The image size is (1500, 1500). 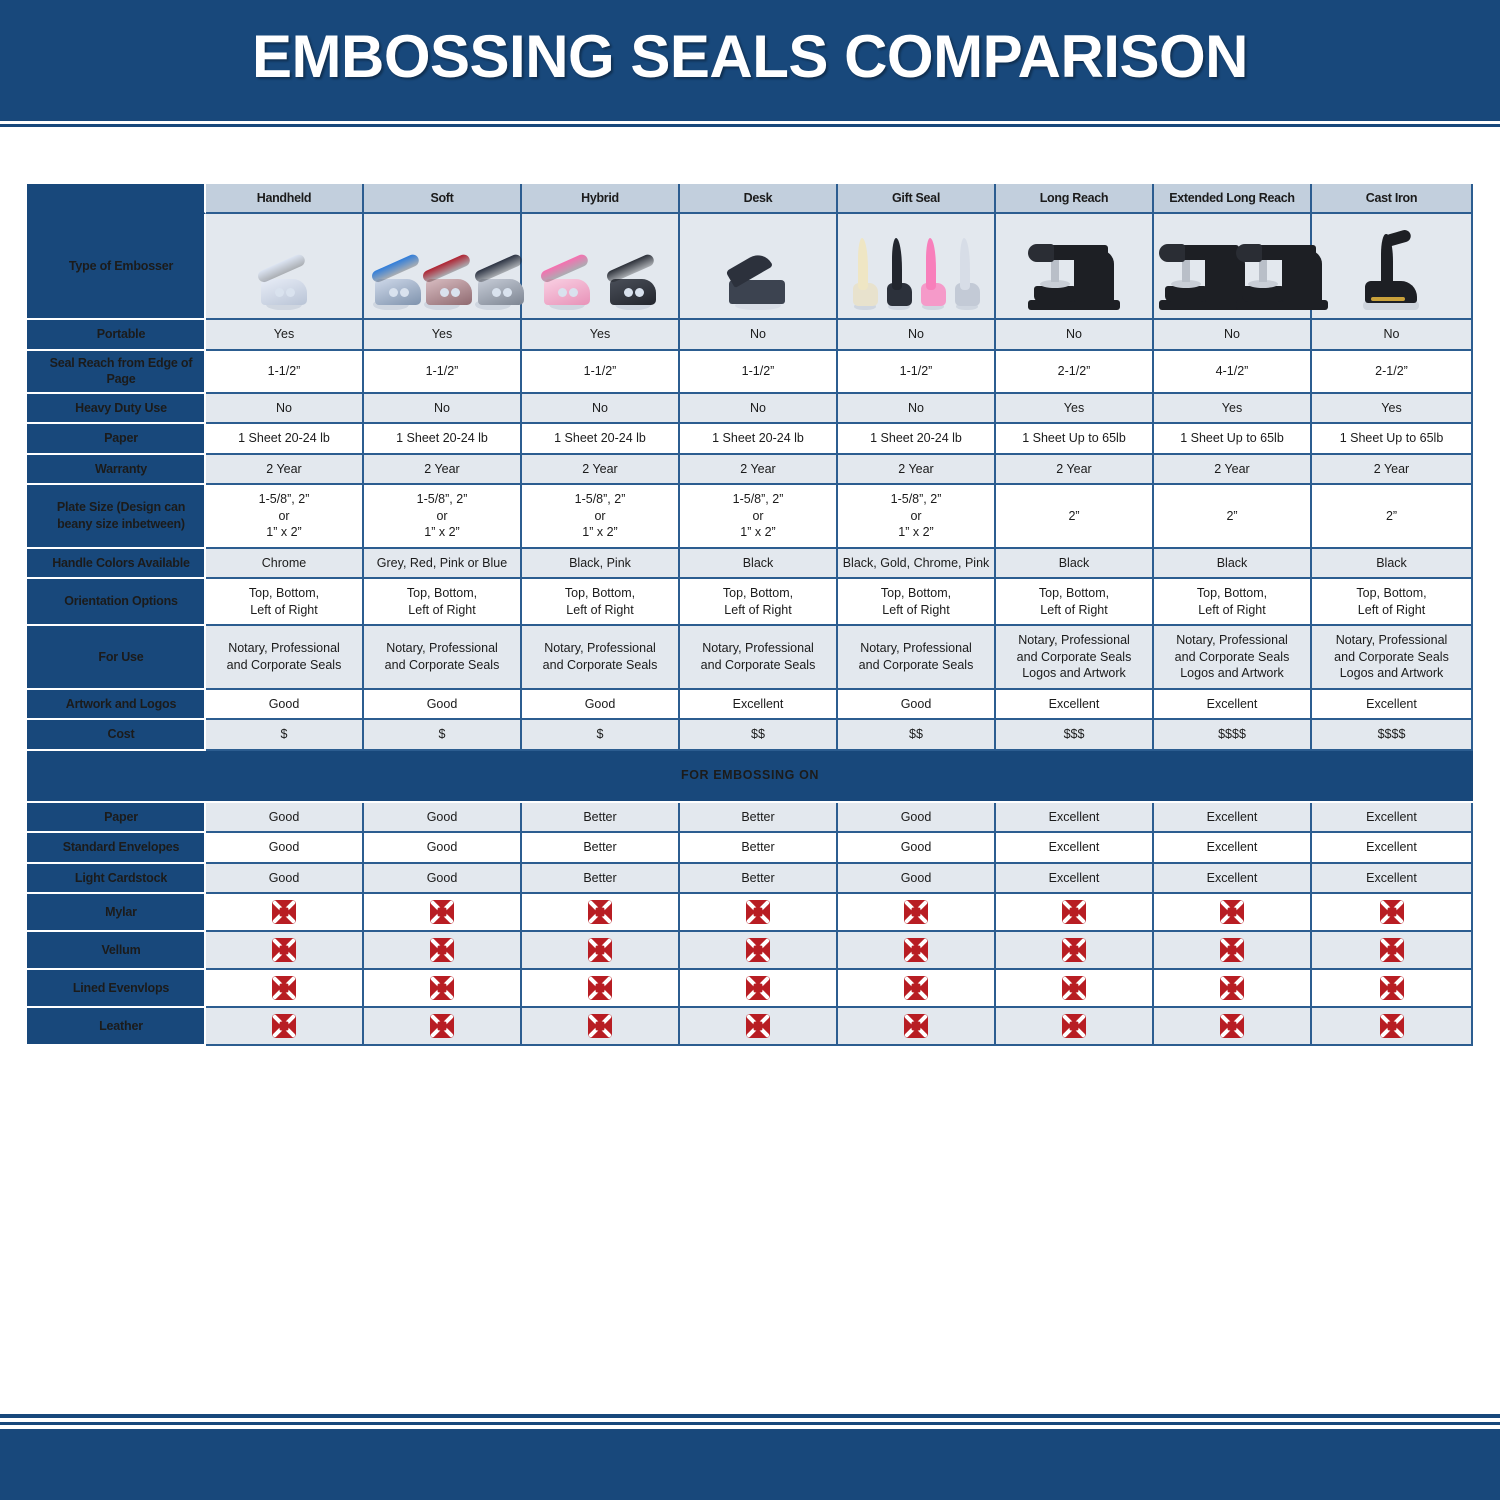 What do you see at coordinates (917, 267) in the screenshot?
I see `embosser-image-gift-seal` at bounding box center [917, 267].